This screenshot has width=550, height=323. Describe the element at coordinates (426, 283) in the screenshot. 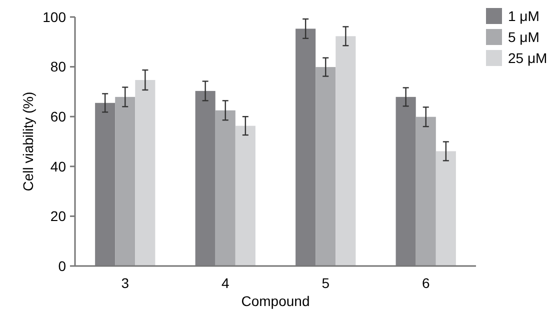

I see `x-tick-label: 6` at that location.